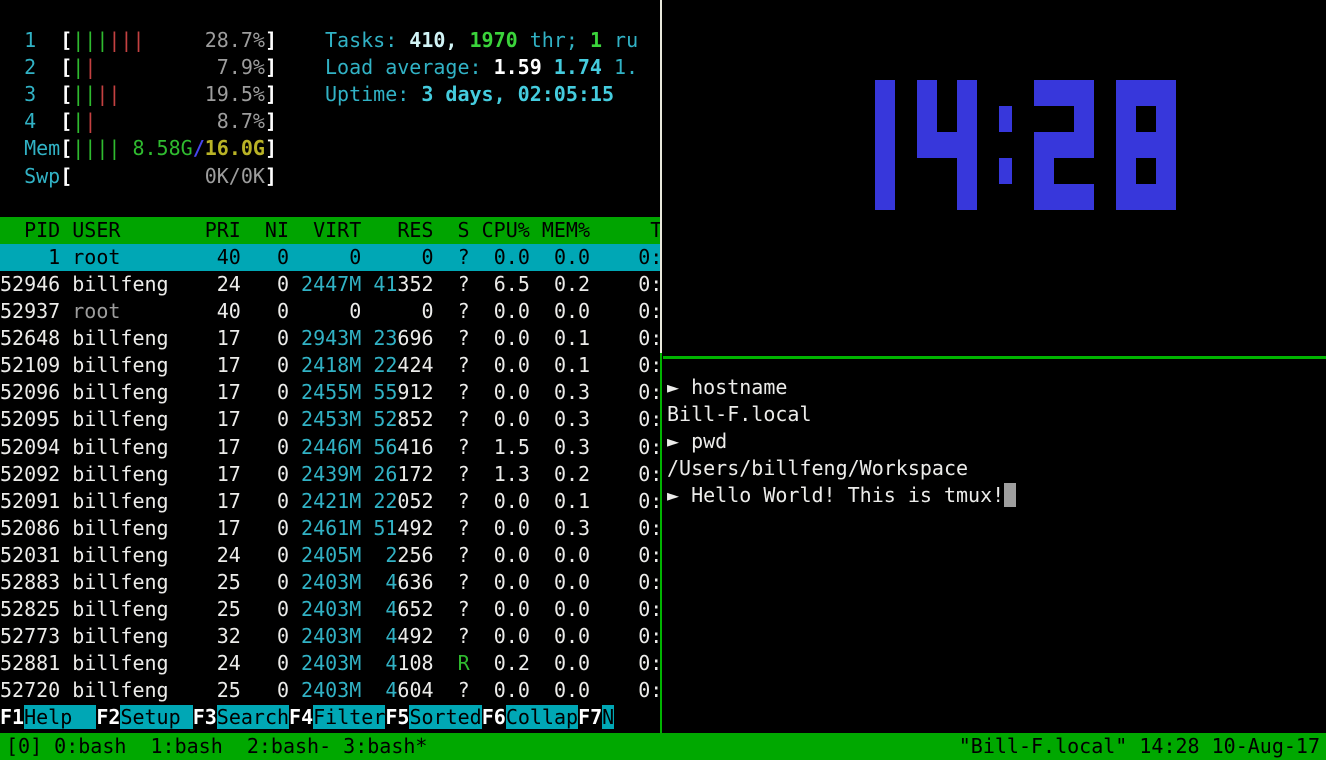 Image resolution: width=1326 pixels, height=760 pixels. I want to click on fkey-f6-collap: F6Collap, so click(530, 717).